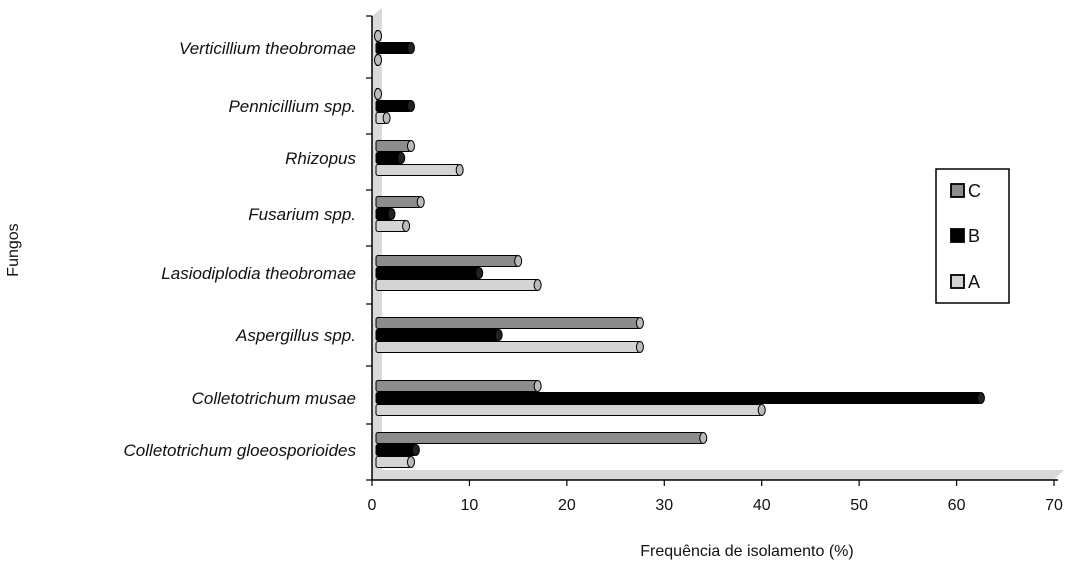 Image resolution: width=1070 pixels, height=574 pixels. I want to click on legend: C B A, so click(972, 236).